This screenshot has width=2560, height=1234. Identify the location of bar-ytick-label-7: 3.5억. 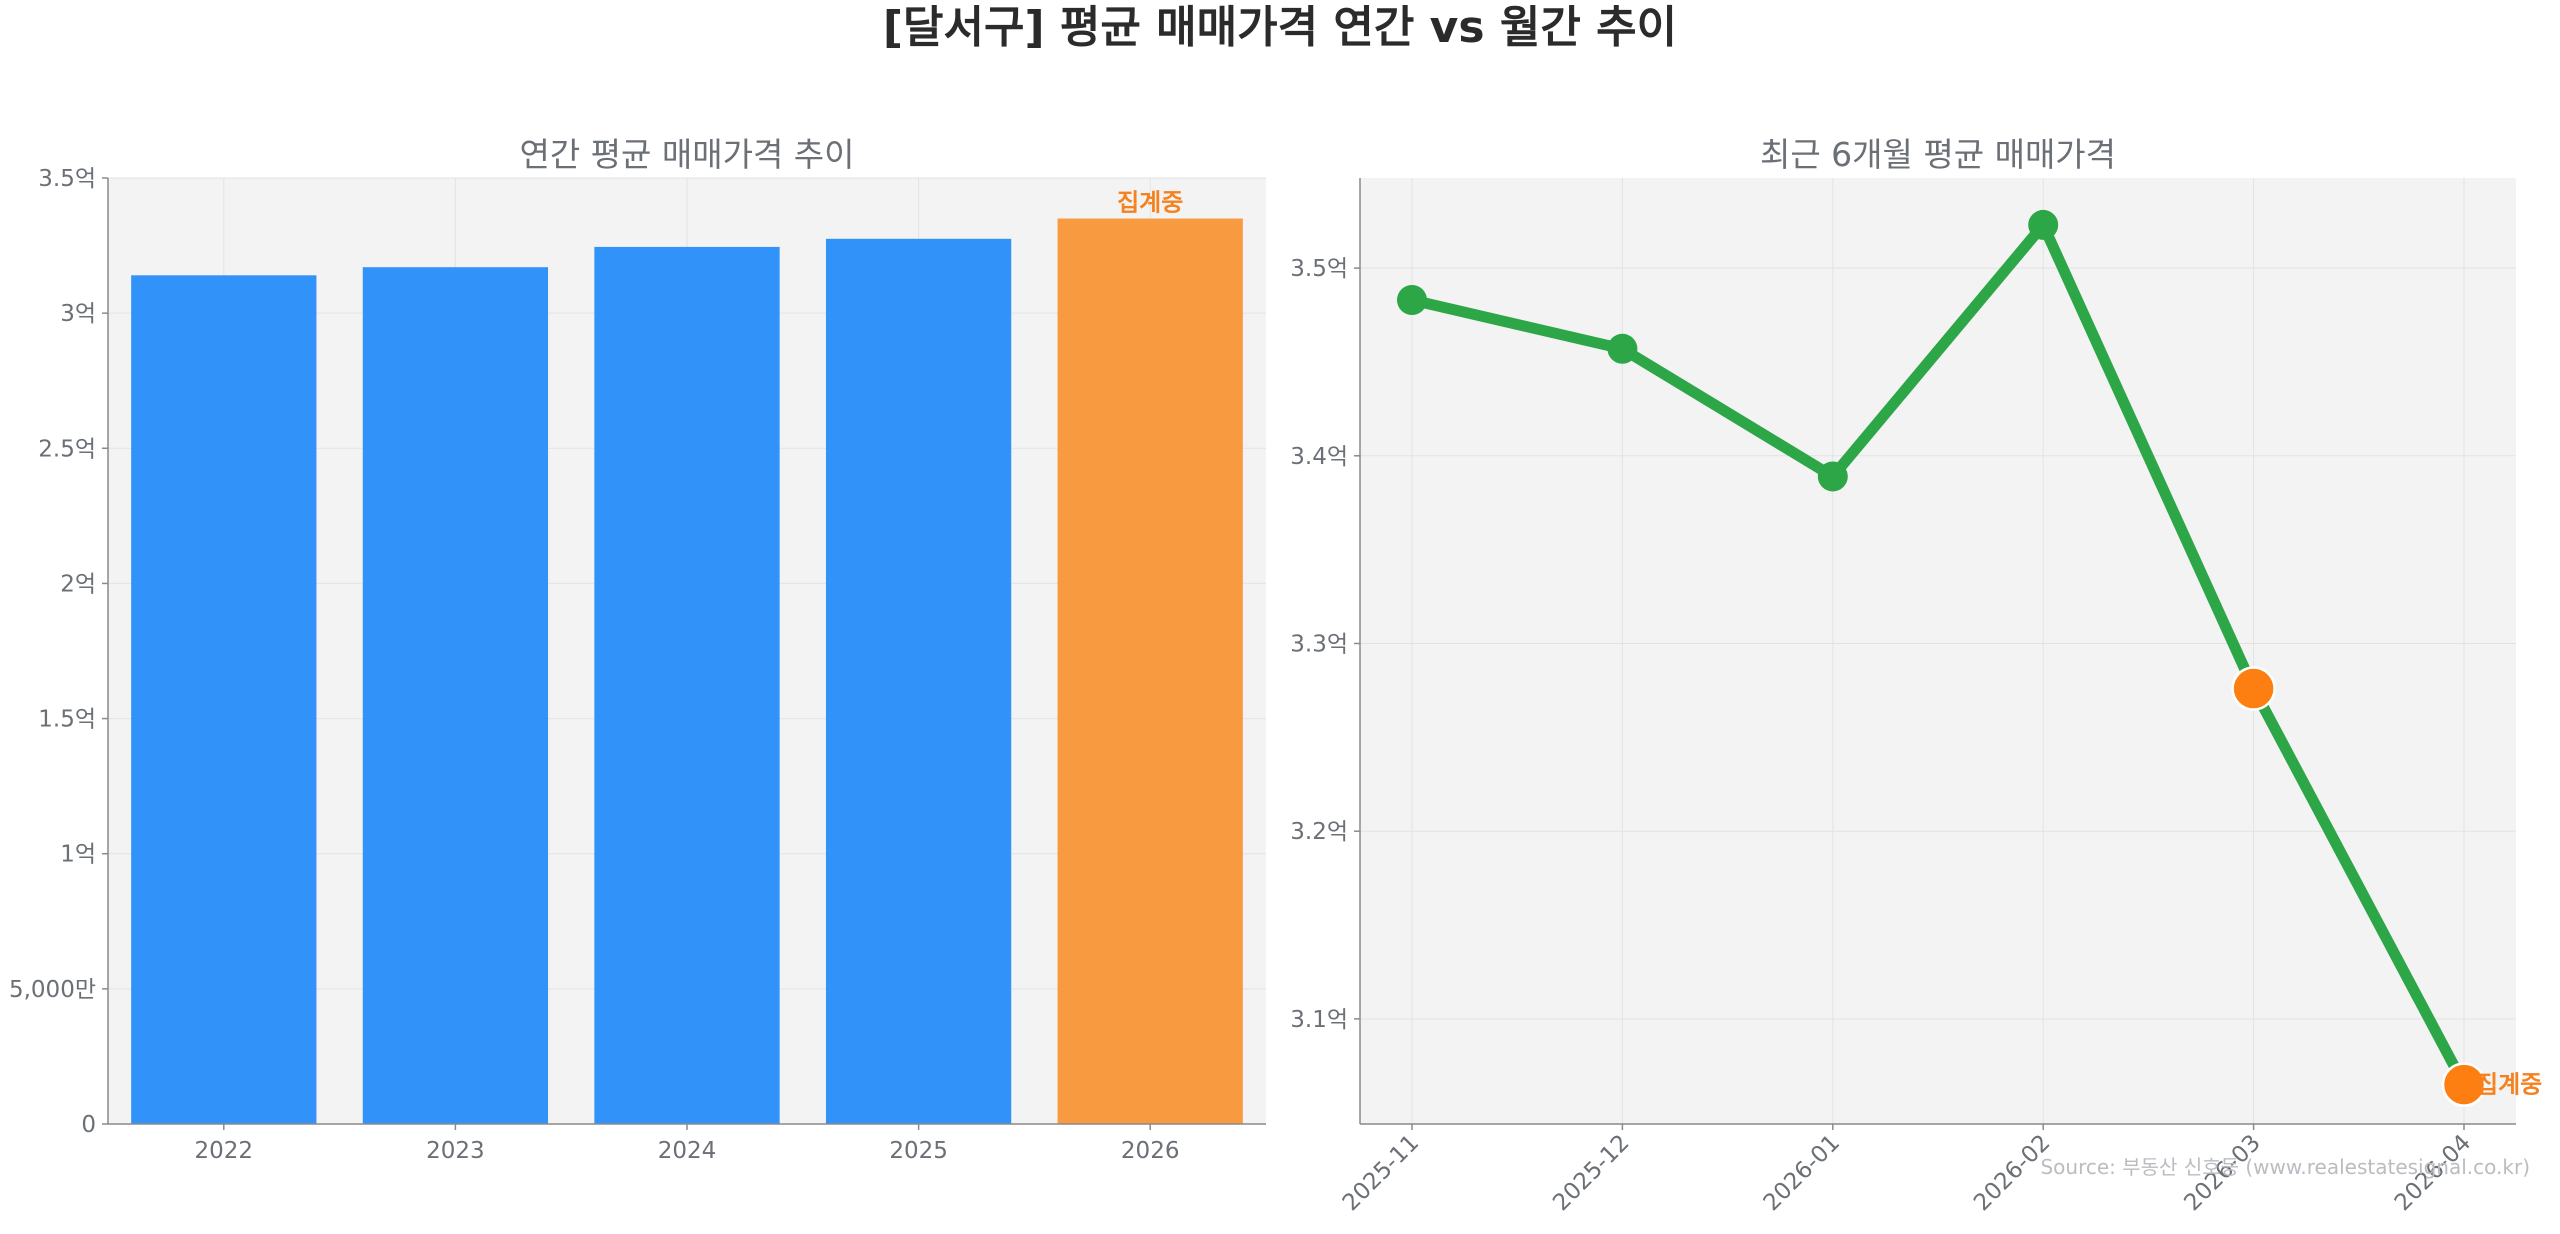
(67, 179).